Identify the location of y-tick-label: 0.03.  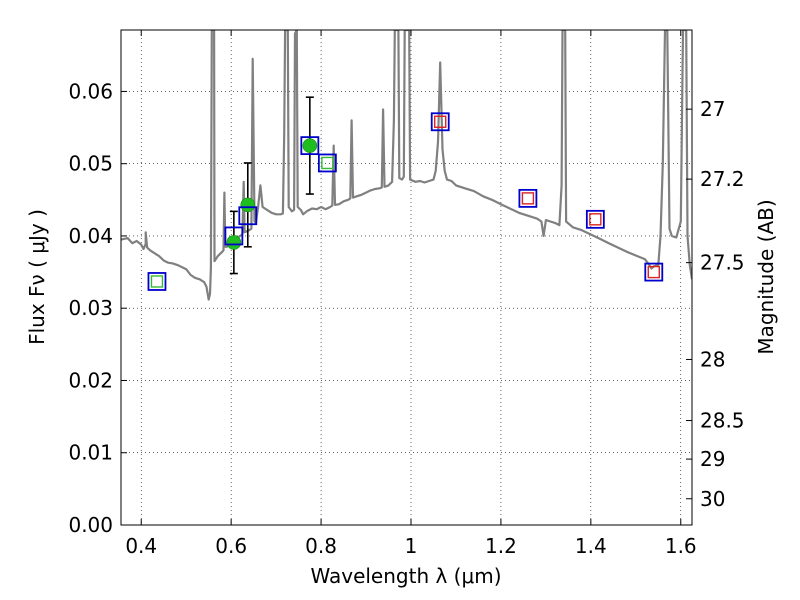
(90, 308).